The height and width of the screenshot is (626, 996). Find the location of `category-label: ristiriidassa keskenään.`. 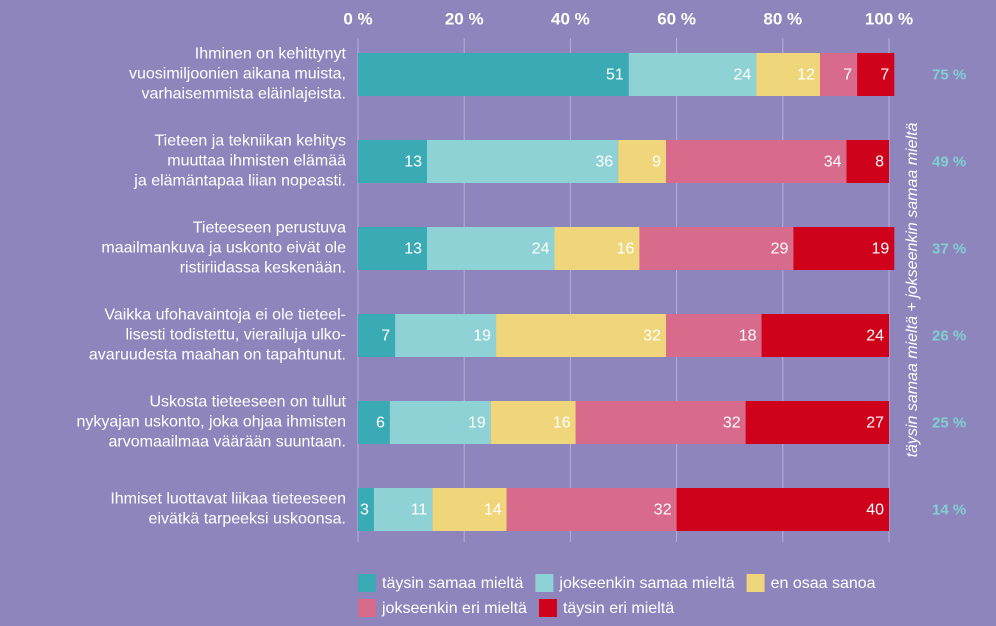

category-label: ristiriidassa keskenään. is located at coordinates (263, 268).